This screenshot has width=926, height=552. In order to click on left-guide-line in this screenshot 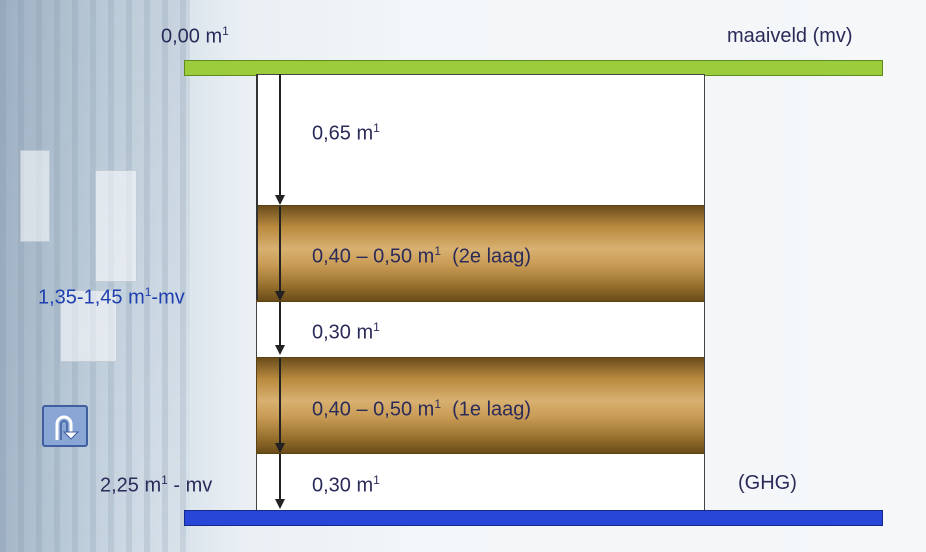, I will do `click(257, 187)`.